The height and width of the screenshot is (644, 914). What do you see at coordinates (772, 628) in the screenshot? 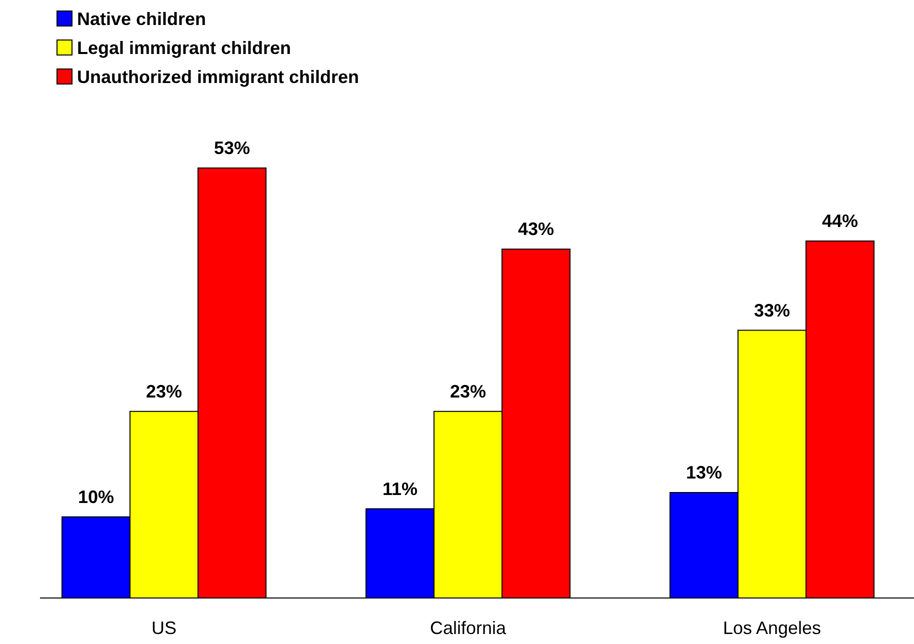
I see `x-tick-label: Los Angeles` at bounding box center [772, 628].